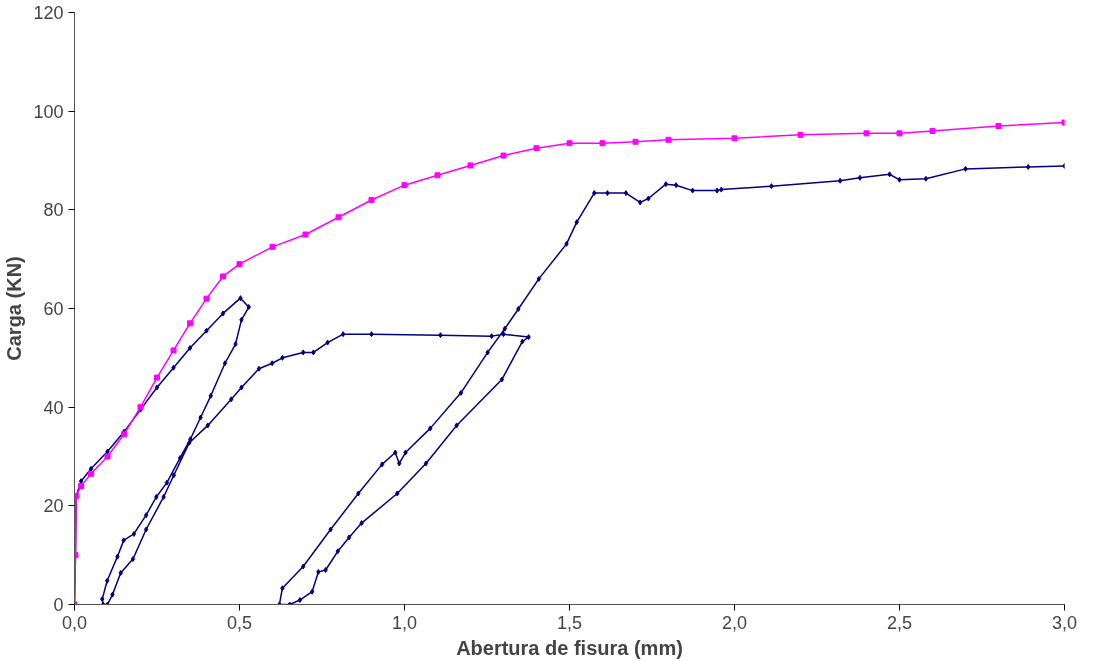  I want to click on x-tick-label: 2,0, so click(734, 622).